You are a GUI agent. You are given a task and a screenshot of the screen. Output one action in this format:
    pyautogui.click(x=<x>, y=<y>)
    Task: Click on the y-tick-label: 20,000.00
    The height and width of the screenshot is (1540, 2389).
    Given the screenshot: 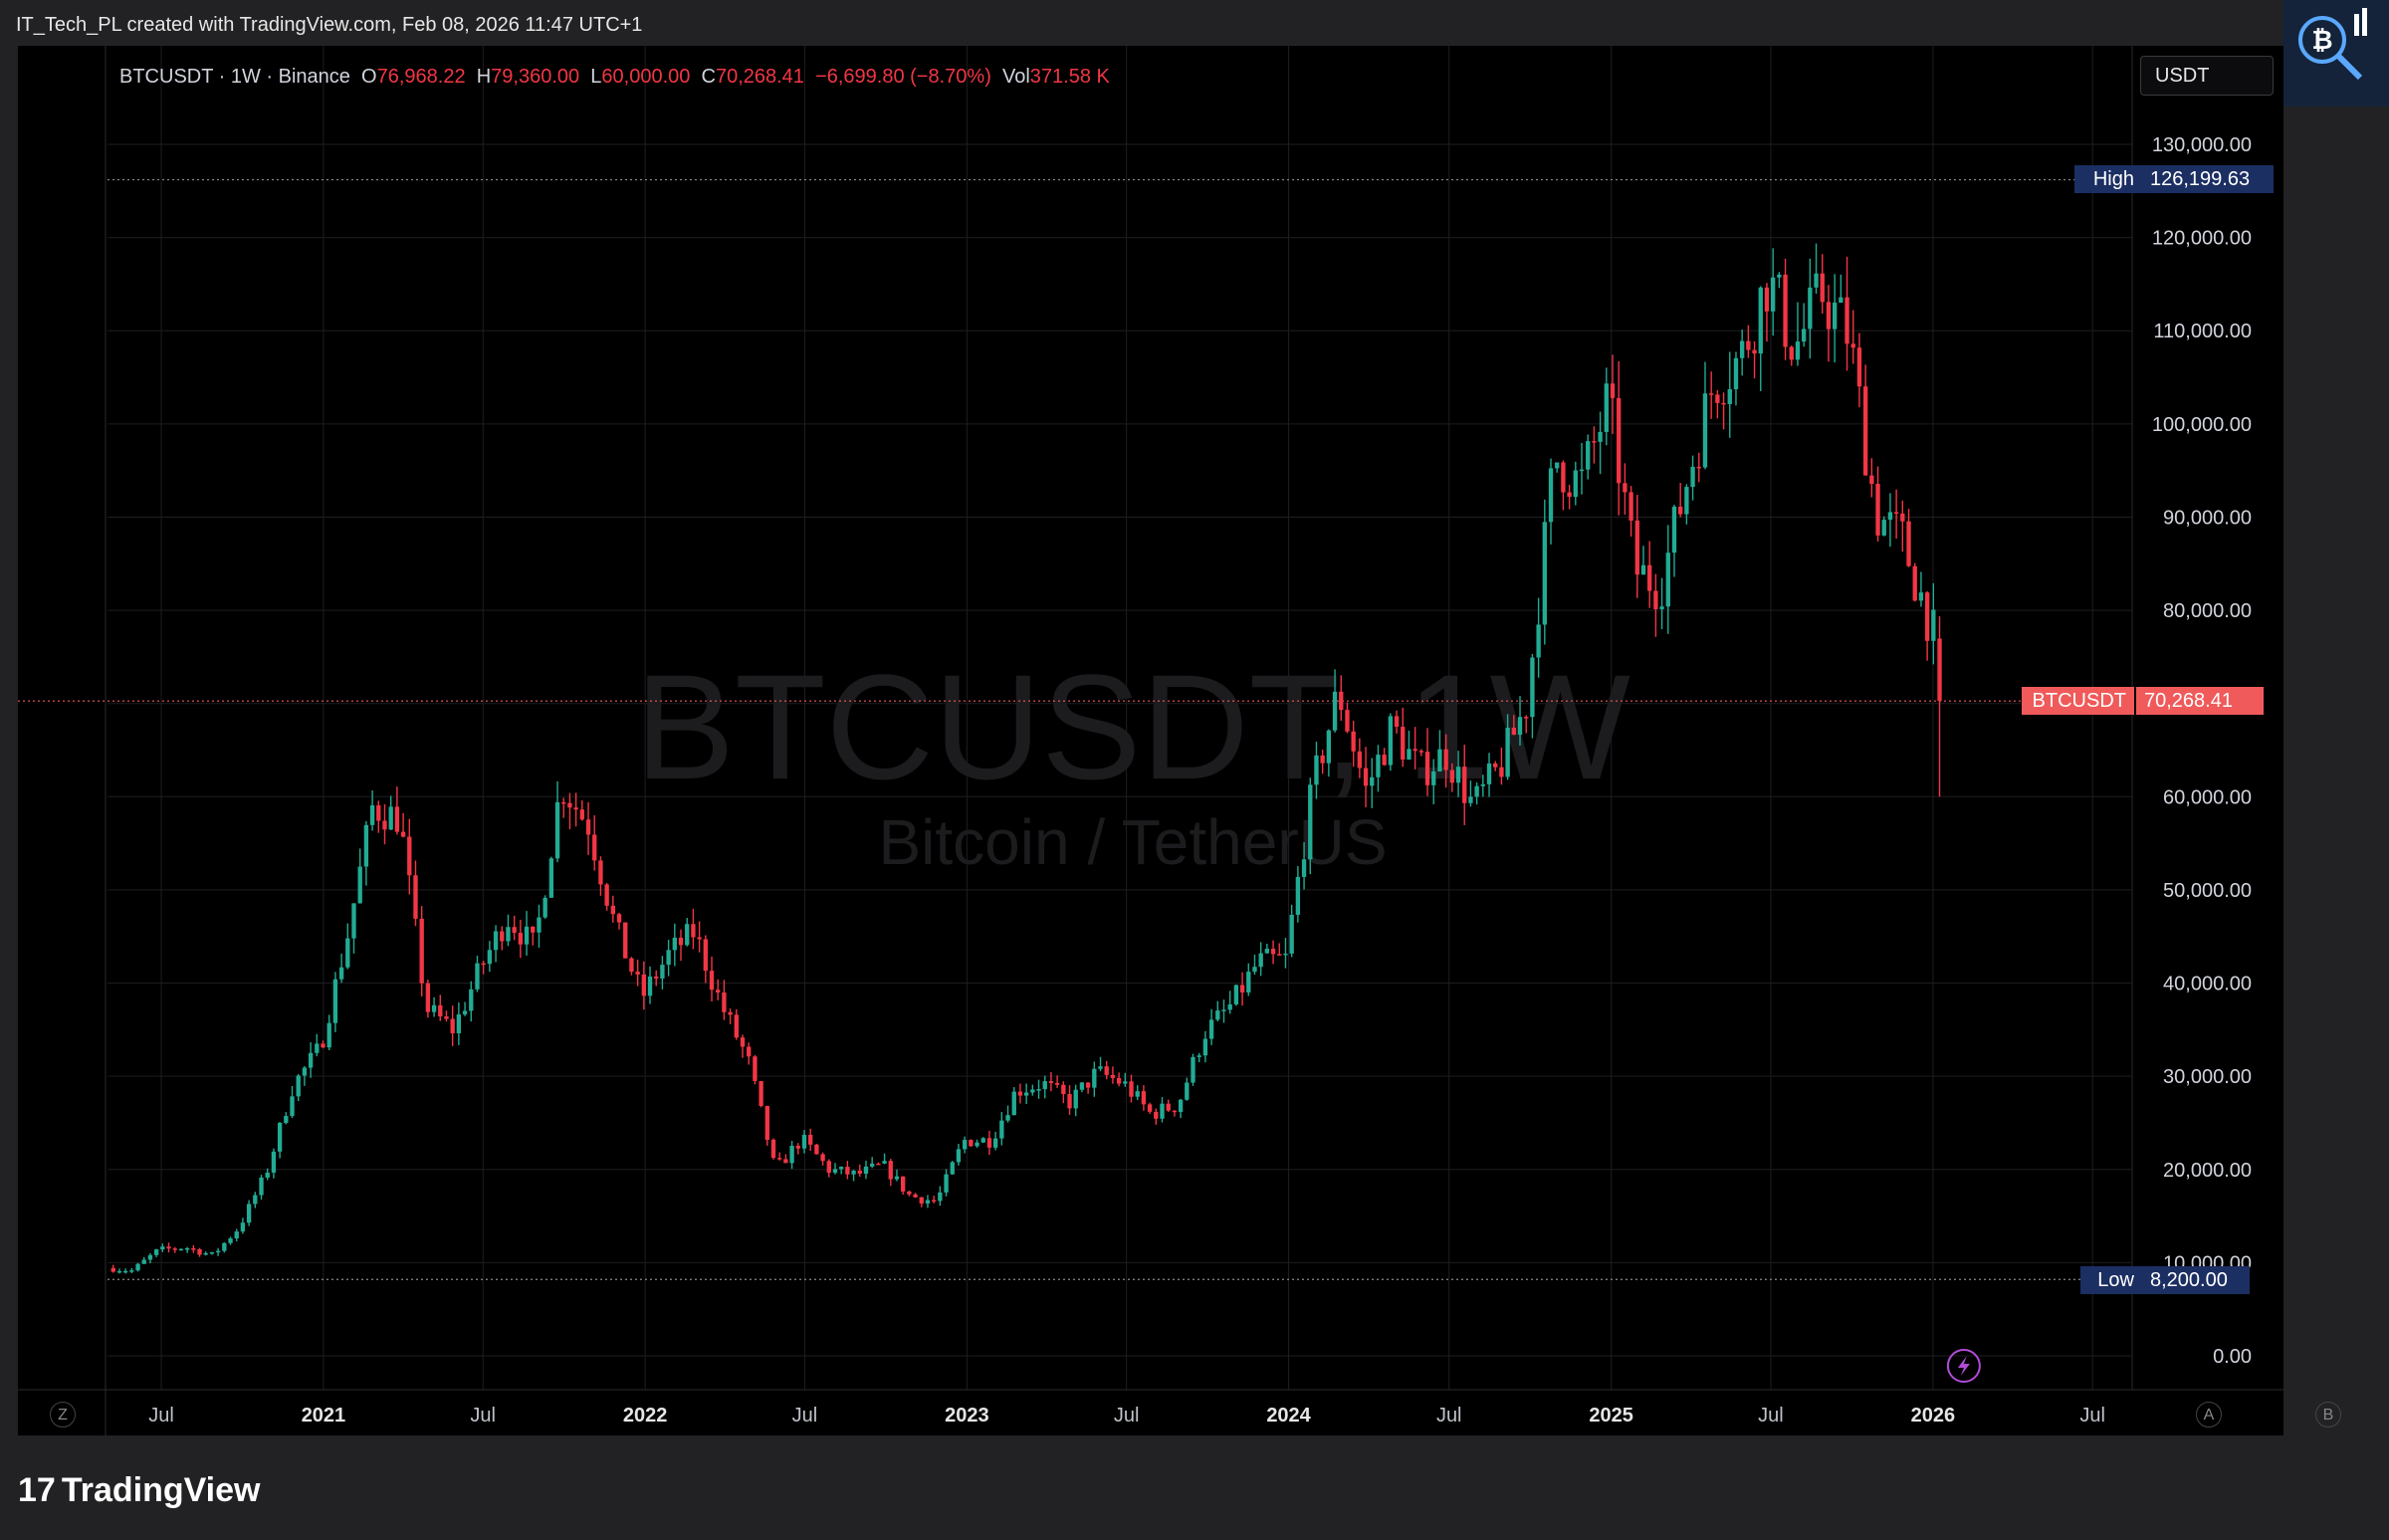 What is the action you would take?
    pyautogui.click(x=2207, y=1171)
    